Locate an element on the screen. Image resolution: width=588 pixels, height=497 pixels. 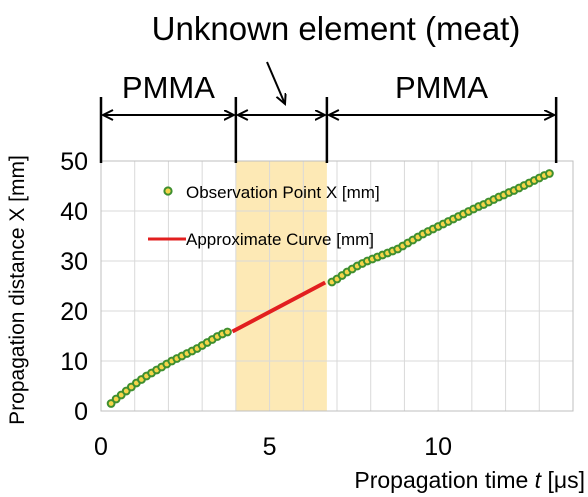
legend-point-marker is located at coordinates (168, 191).